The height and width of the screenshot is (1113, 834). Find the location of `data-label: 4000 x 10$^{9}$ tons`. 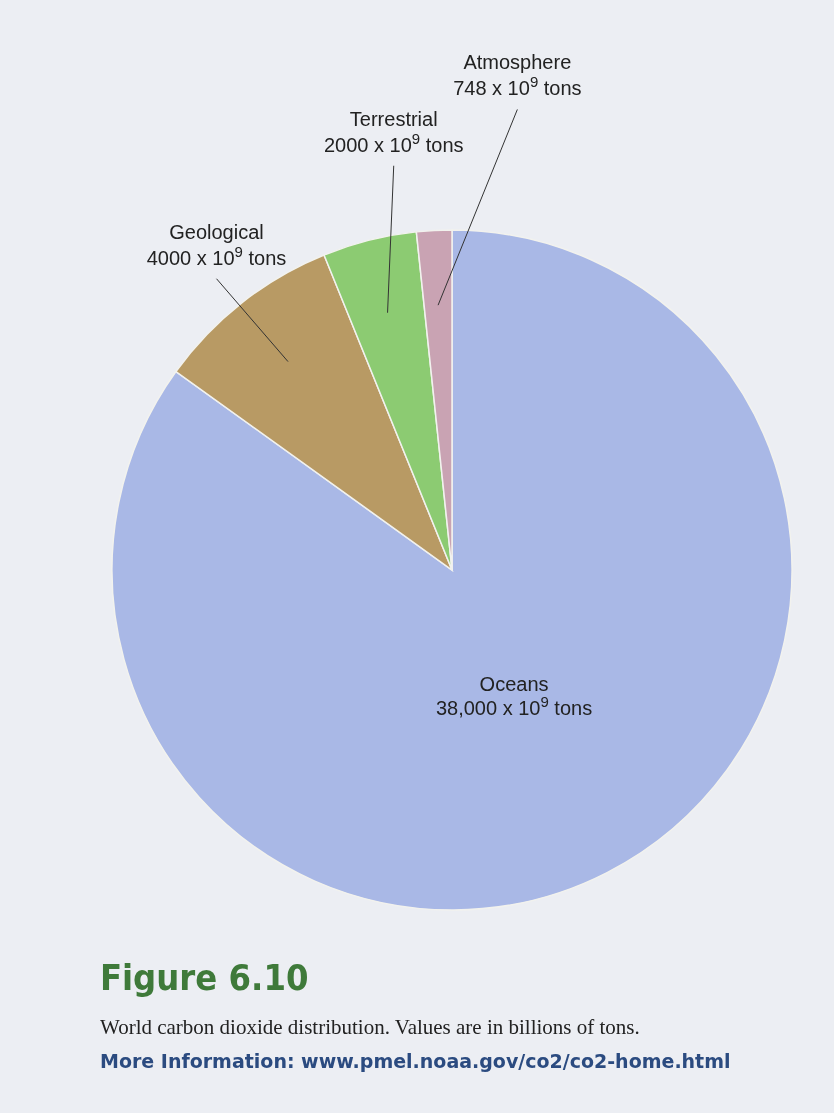

data-label: 4000 x 10$^{9}$ tons is located at coordinates (216, 255).